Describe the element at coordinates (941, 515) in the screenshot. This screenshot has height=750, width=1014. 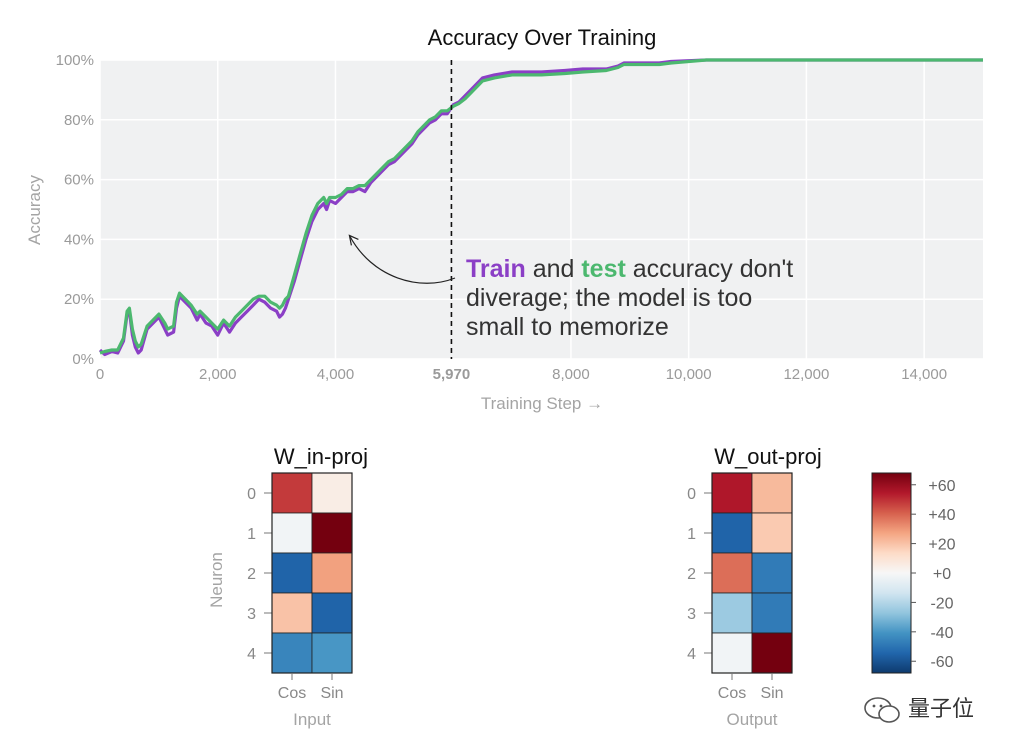
I see `colorbar-tick-label: +40` at that location.